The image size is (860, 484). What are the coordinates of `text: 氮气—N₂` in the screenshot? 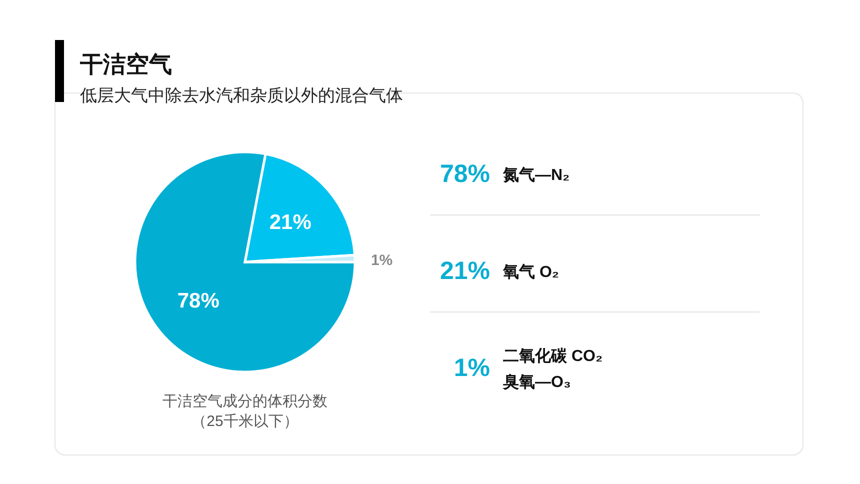 It's located at (536, 175).